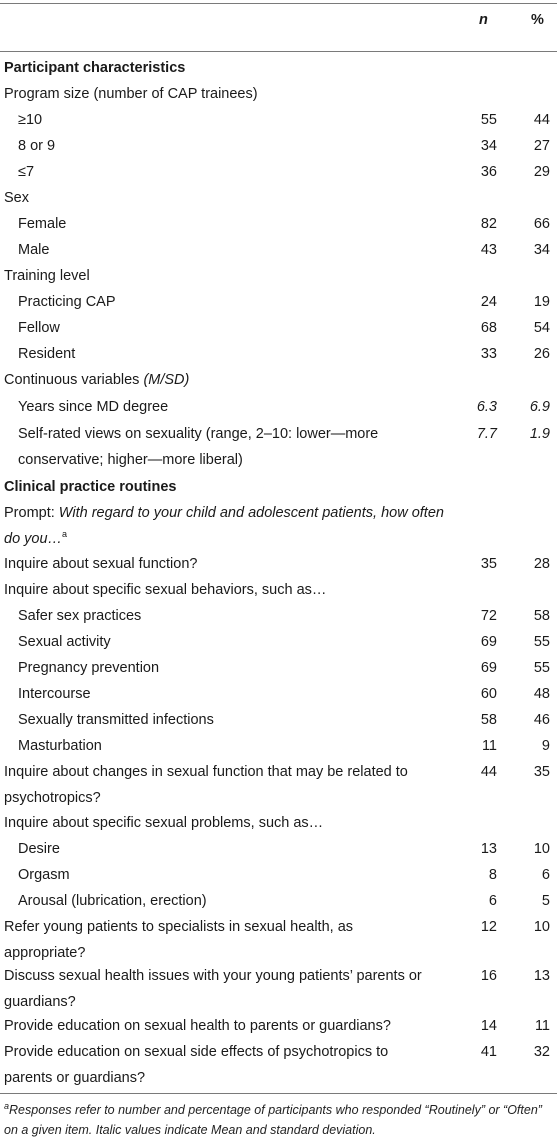 Image resolution: width=557 pixels, height=1140 pixels. I want to click on row-n: 16, so click(488, 976).